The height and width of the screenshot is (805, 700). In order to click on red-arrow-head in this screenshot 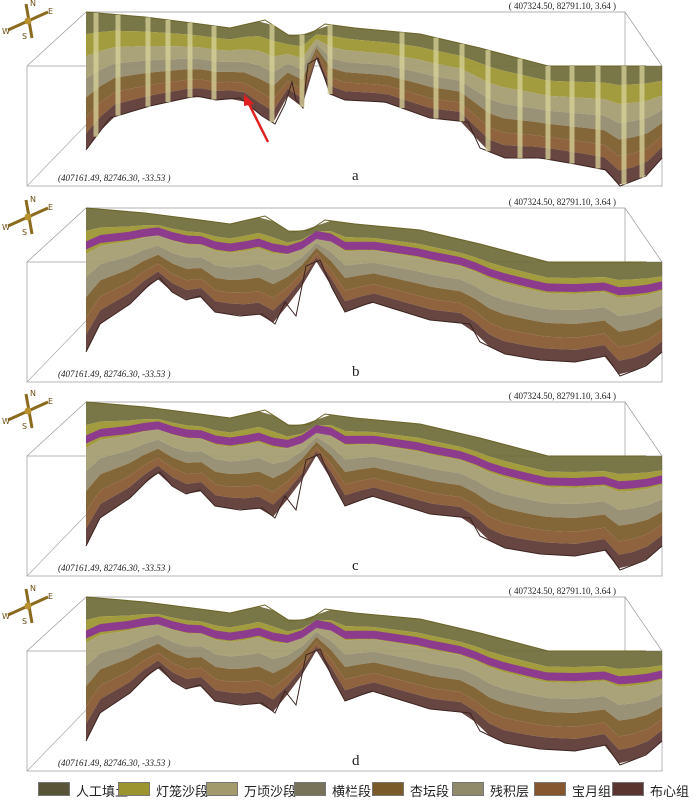, I will do `click(249, 100)`.